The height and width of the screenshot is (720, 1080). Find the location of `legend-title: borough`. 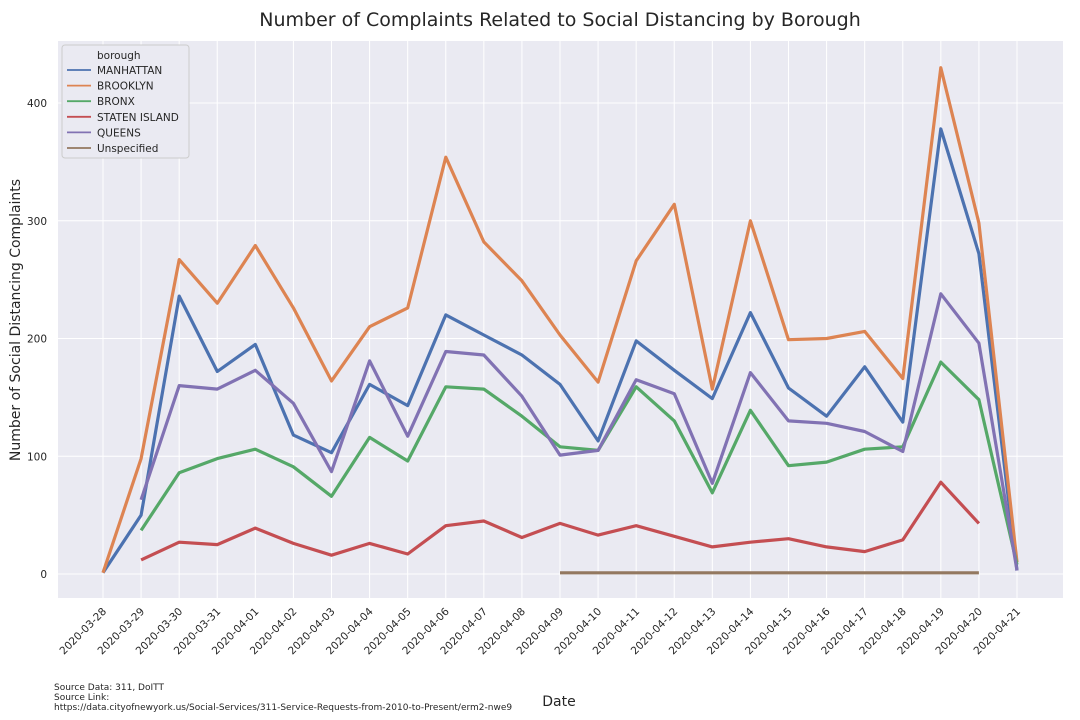

legend-title: borough is located at coordinates (119, 56).